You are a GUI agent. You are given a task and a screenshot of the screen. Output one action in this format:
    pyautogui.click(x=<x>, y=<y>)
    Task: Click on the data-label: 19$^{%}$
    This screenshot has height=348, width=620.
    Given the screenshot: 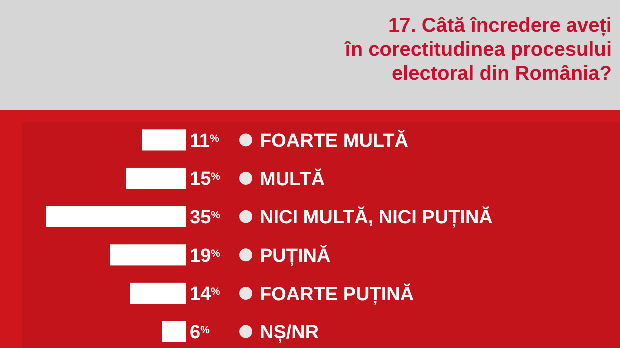 What is the action you would take?
    pyautogui.click(x=205, y=256)
    